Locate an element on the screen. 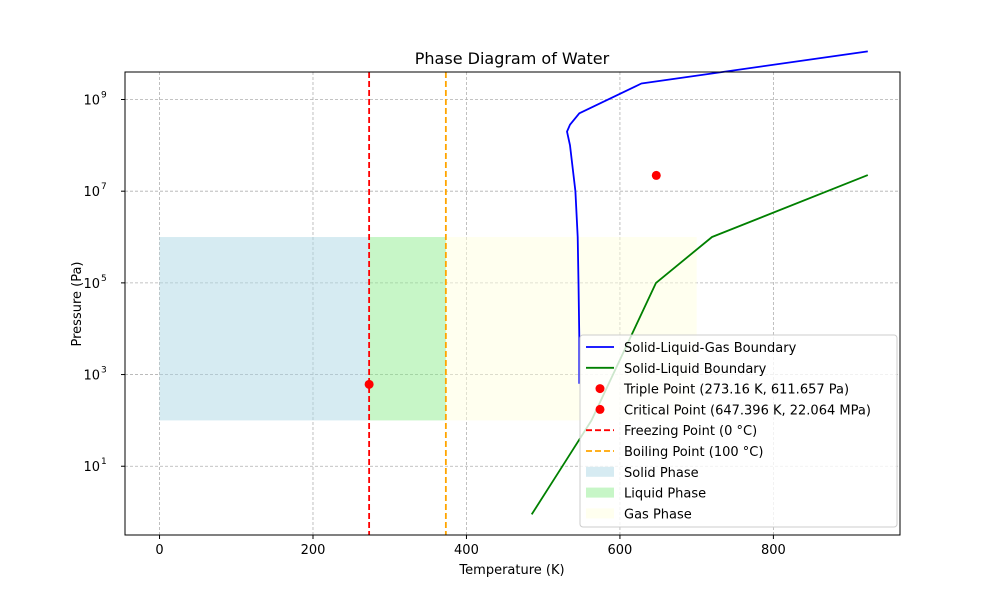 This screenshot has height=604, width=1000. x-axis-ticks: 0 200 400 600 800 is located at coordinates (470, 546).